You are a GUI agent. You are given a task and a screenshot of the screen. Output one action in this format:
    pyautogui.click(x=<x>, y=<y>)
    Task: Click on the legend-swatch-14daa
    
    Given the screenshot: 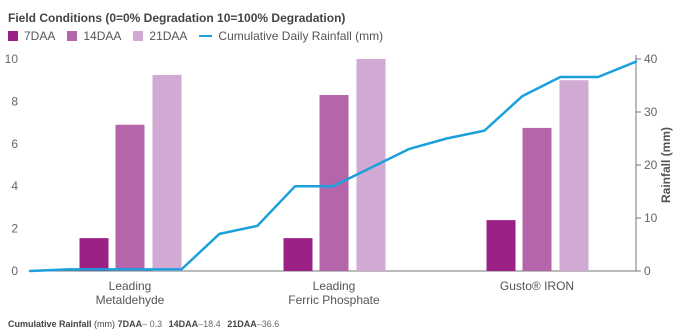 What is the action you would take?
    pyautogui.click(x=72, y=36)
    